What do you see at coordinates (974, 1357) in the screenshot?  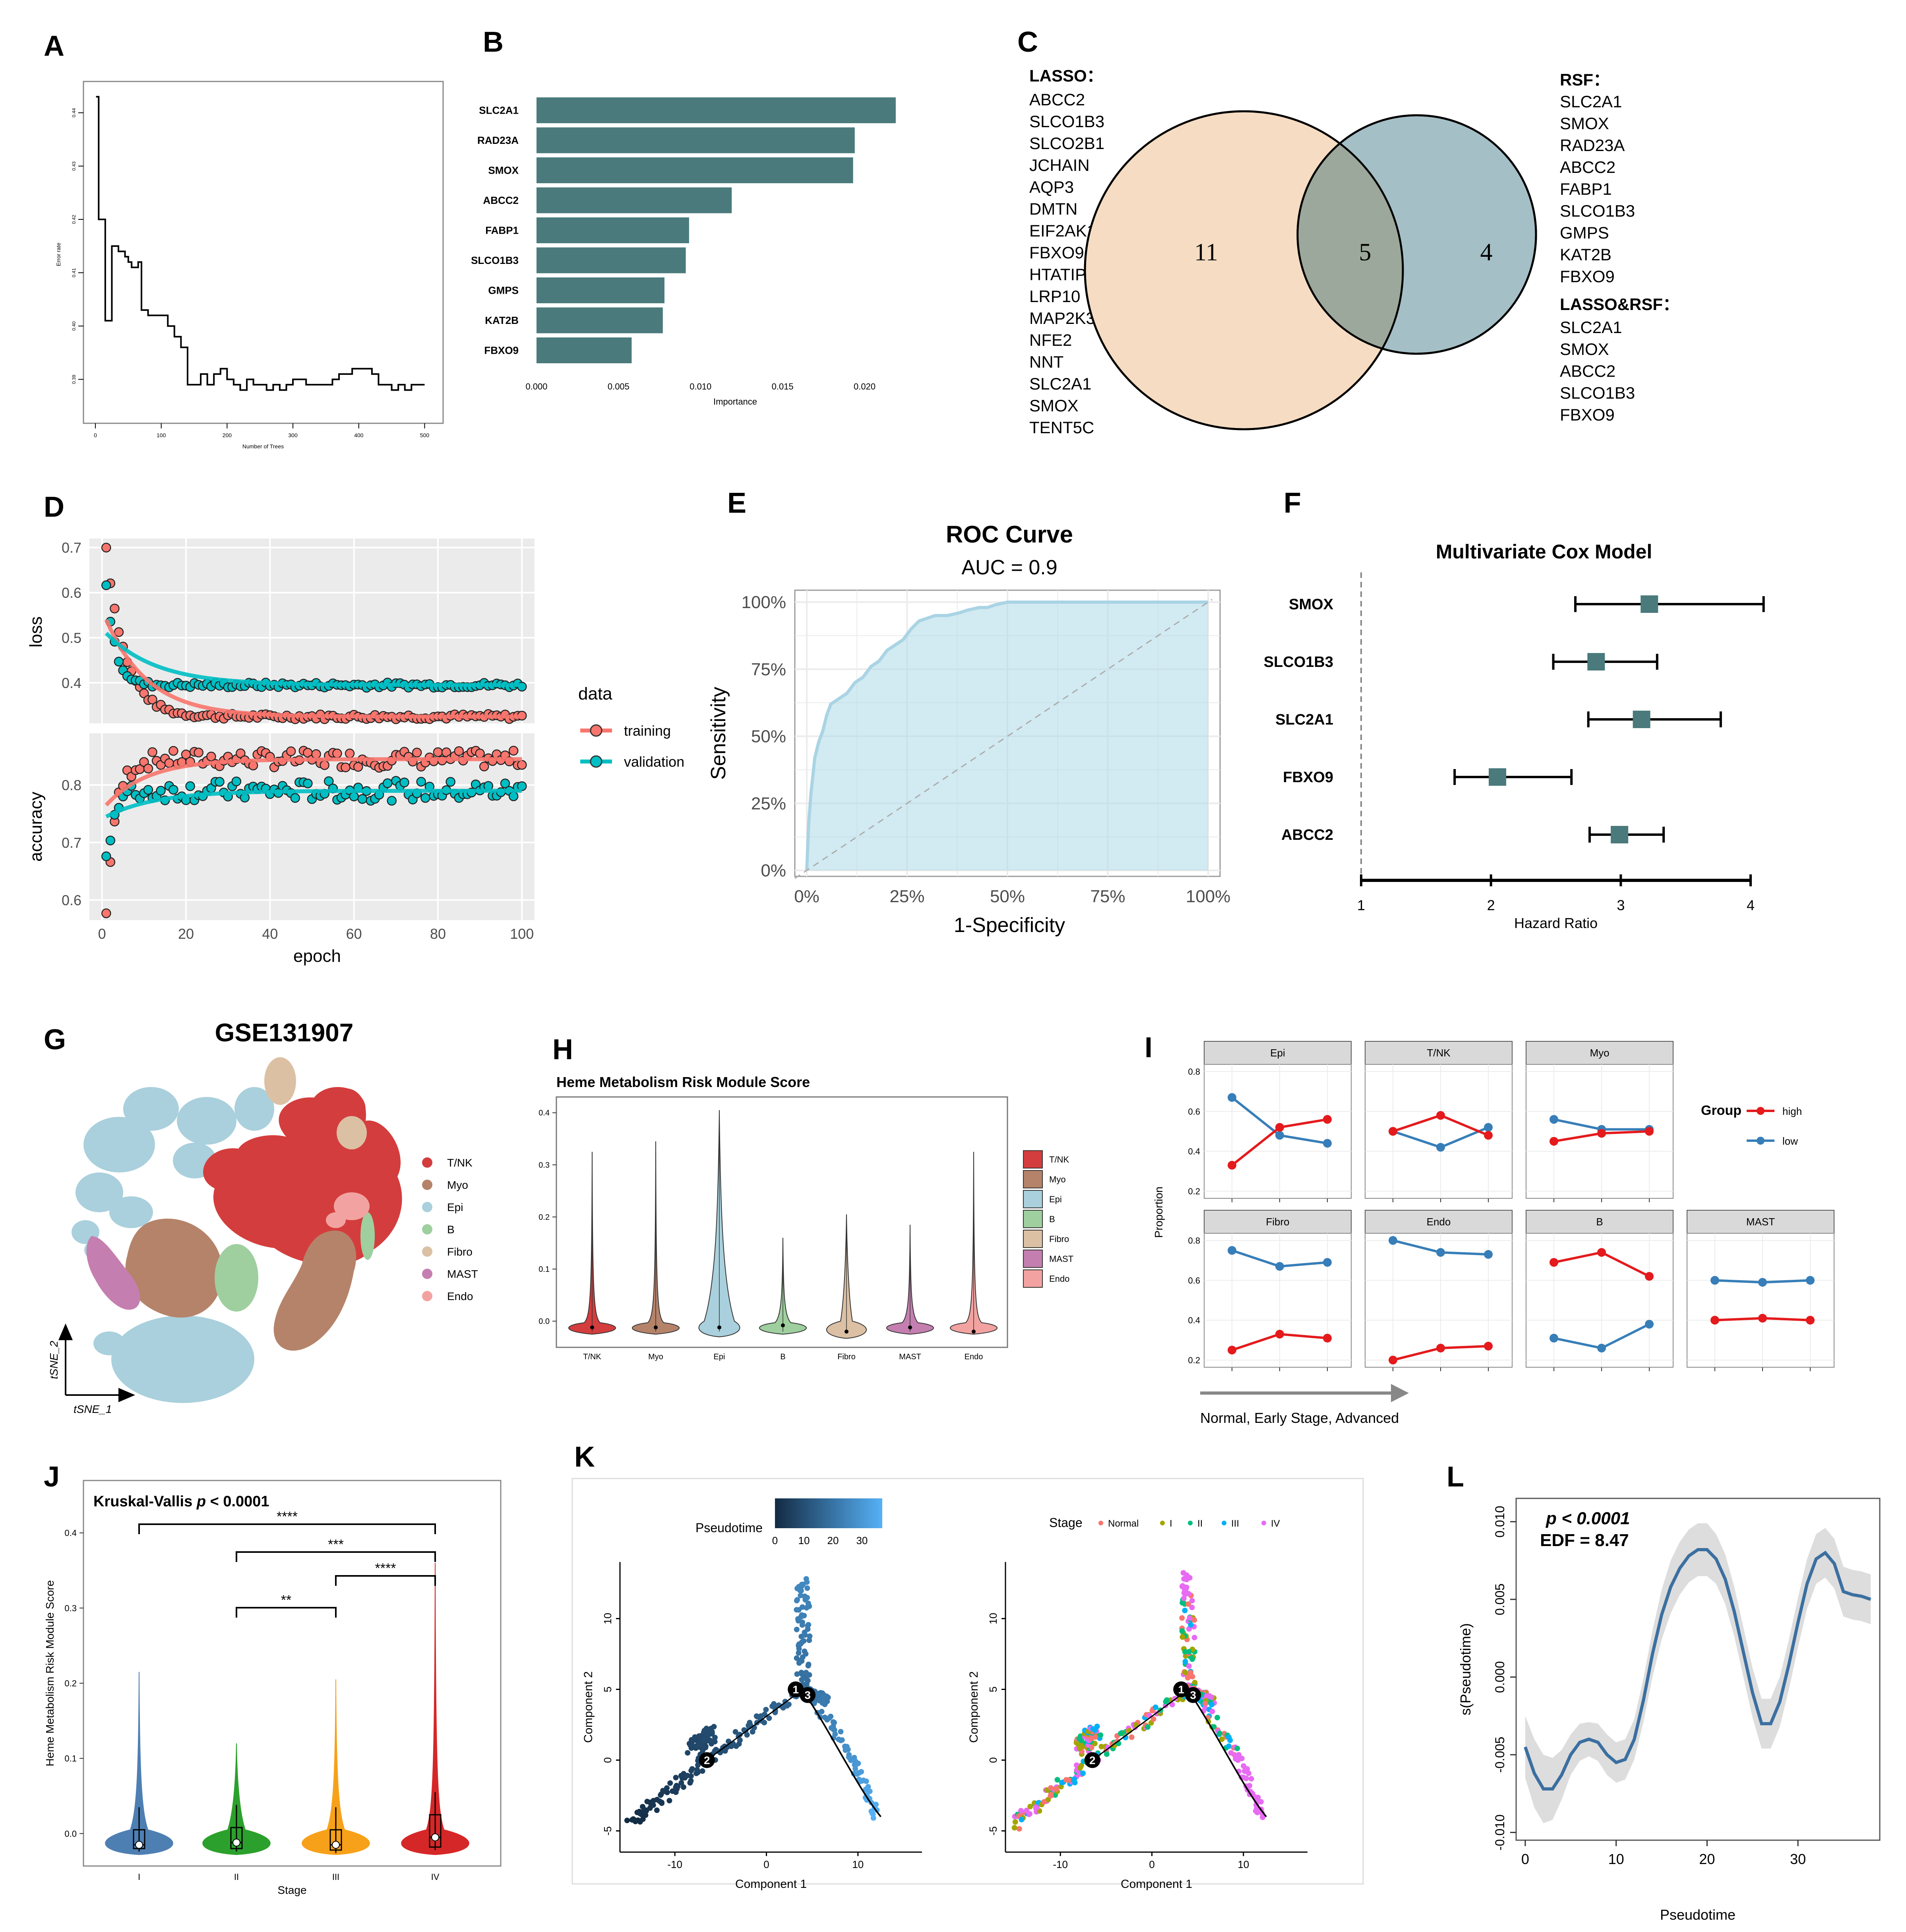 I see `h-xtick: Endo` at bounding box center [974, 1357].